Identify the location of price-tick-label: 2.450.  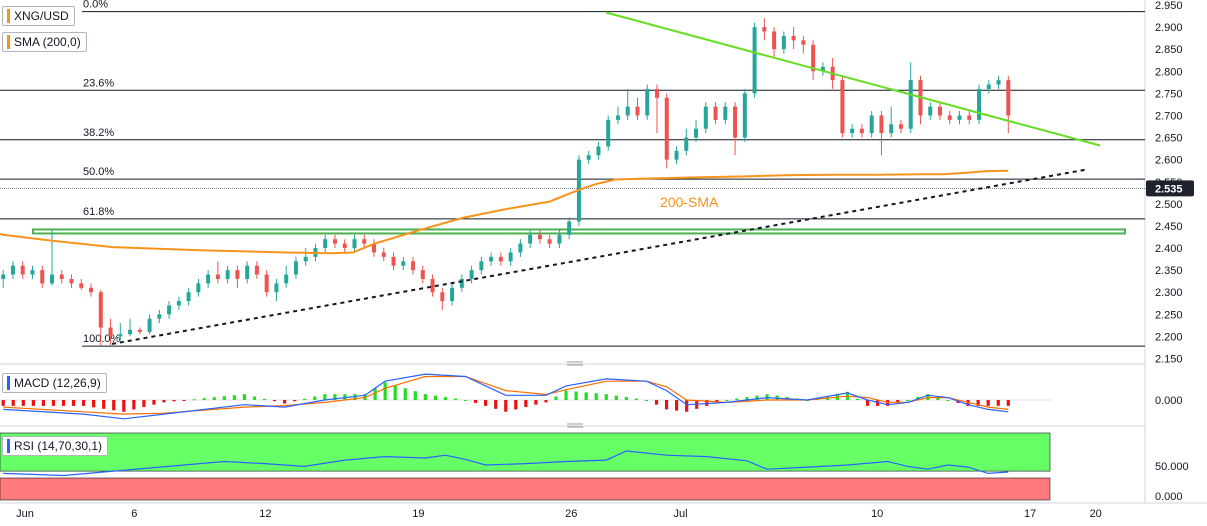
(1169, 227).